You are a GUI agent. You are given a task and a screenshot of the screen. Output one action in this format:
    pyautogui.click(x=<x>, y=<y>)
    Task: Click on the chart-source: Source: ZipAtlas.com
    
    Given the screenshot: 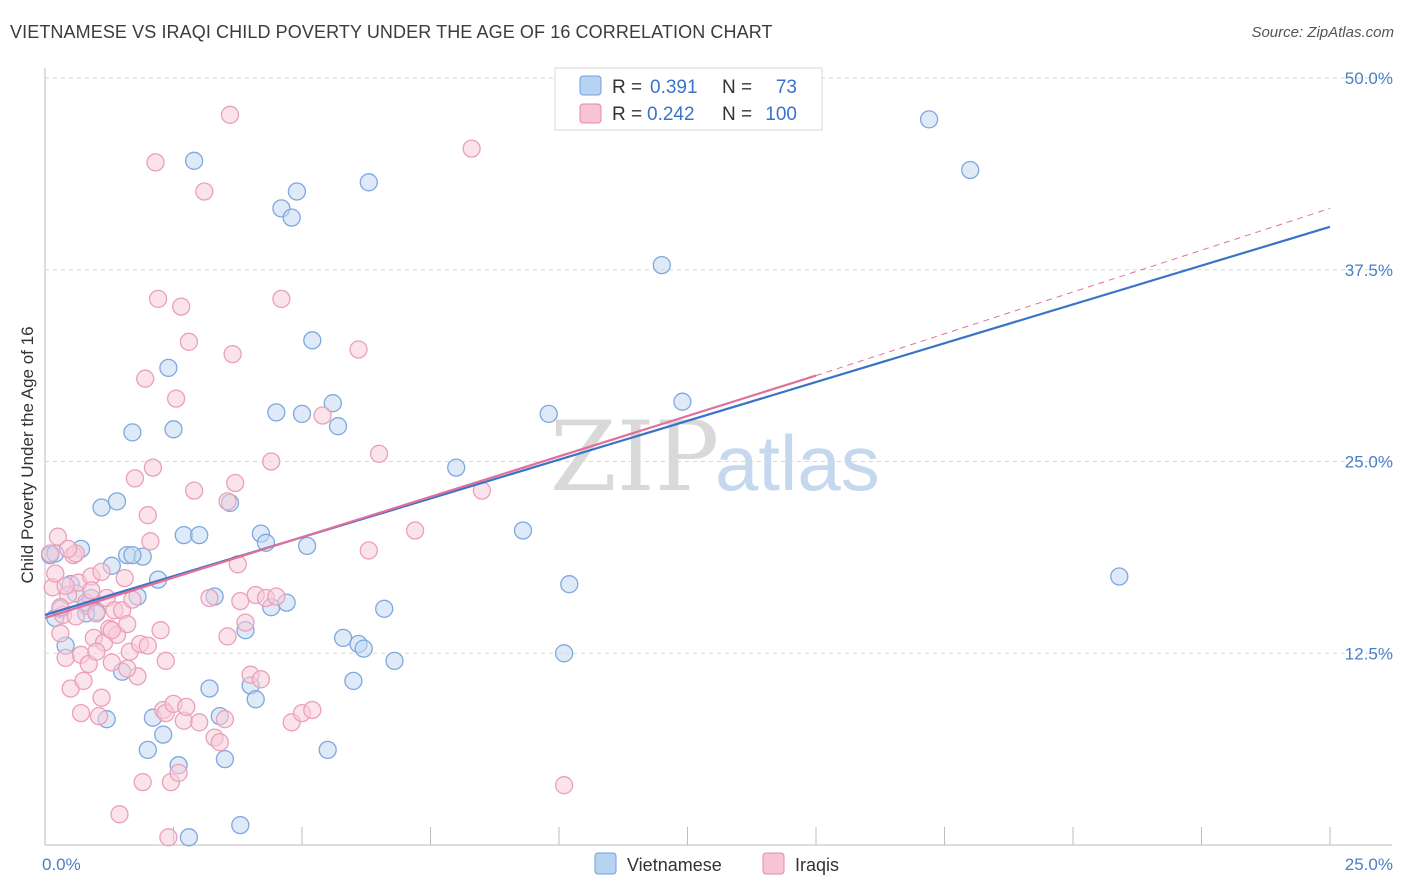 What is the action you would take?
    pyautogui.click(x=1322, y=32)
    